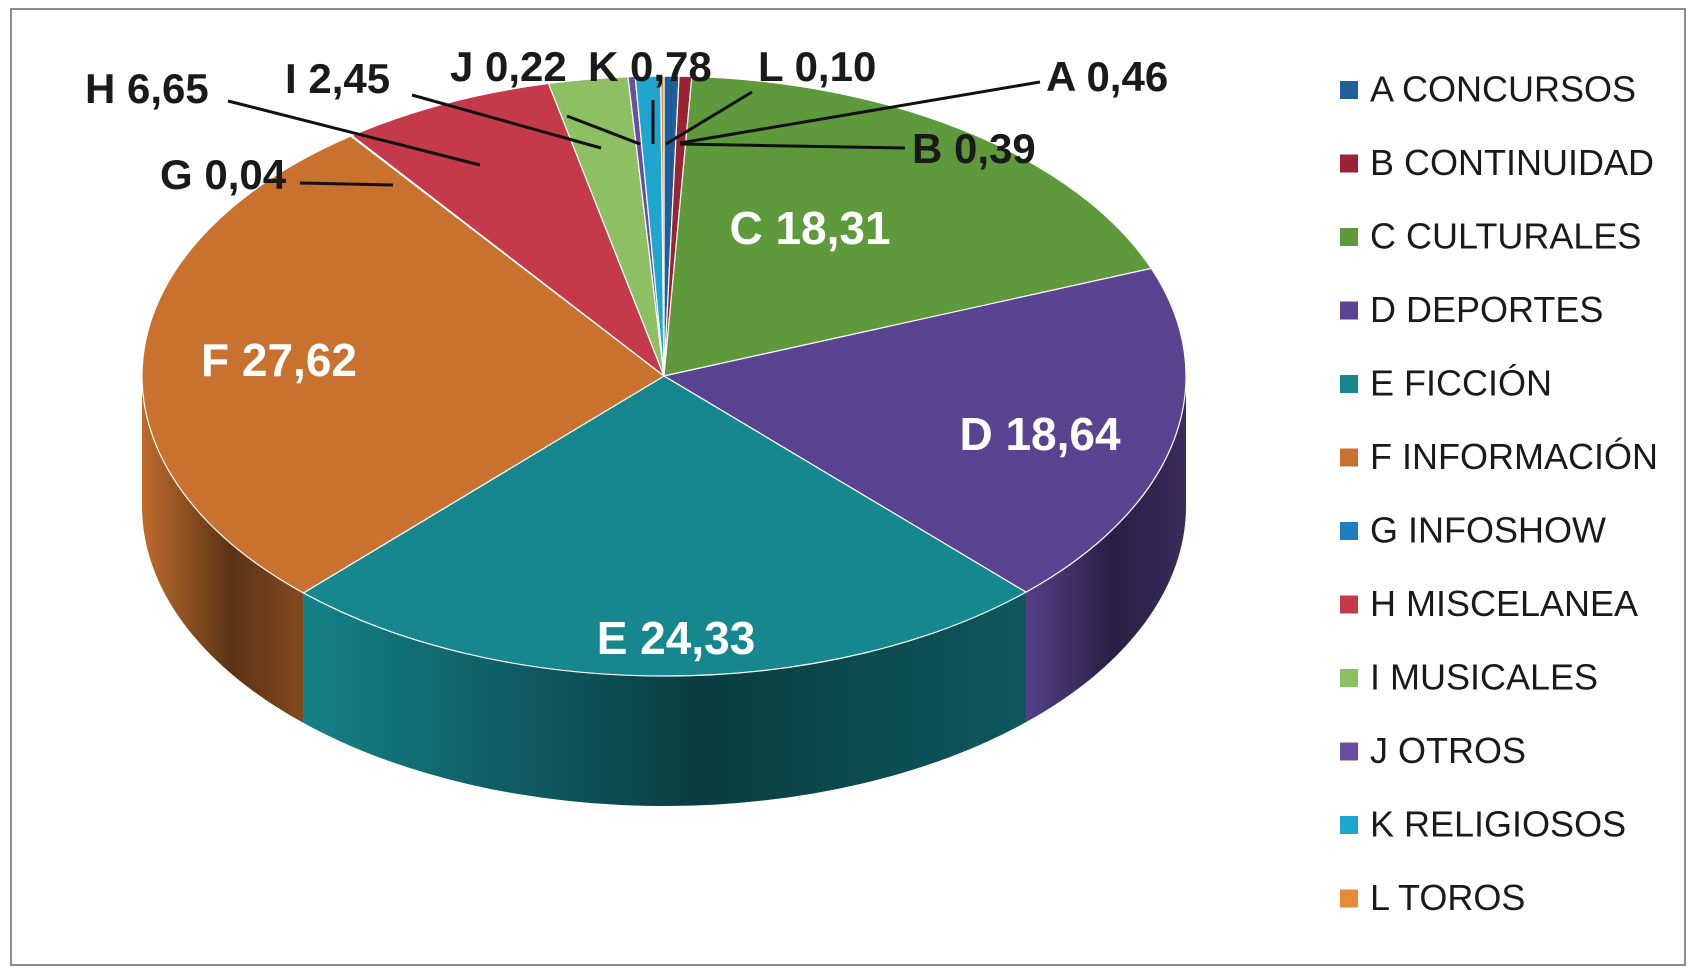 The image size is (1700, 974). Describe the element at coordinates (1349, 457) in the screenshot. I see `legend-swatch-f` at that location.